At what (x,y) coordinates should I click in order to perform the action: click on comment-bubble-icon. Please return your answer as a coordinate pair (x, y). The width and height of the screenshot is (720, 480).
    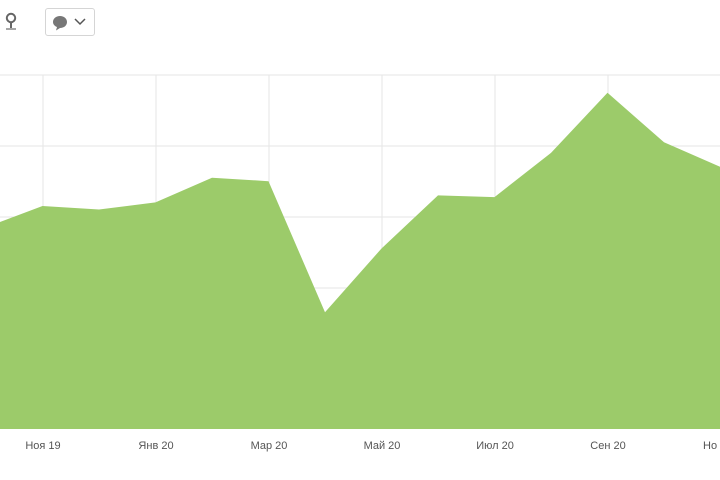
    Looking at the image, I should click on (60, 23).